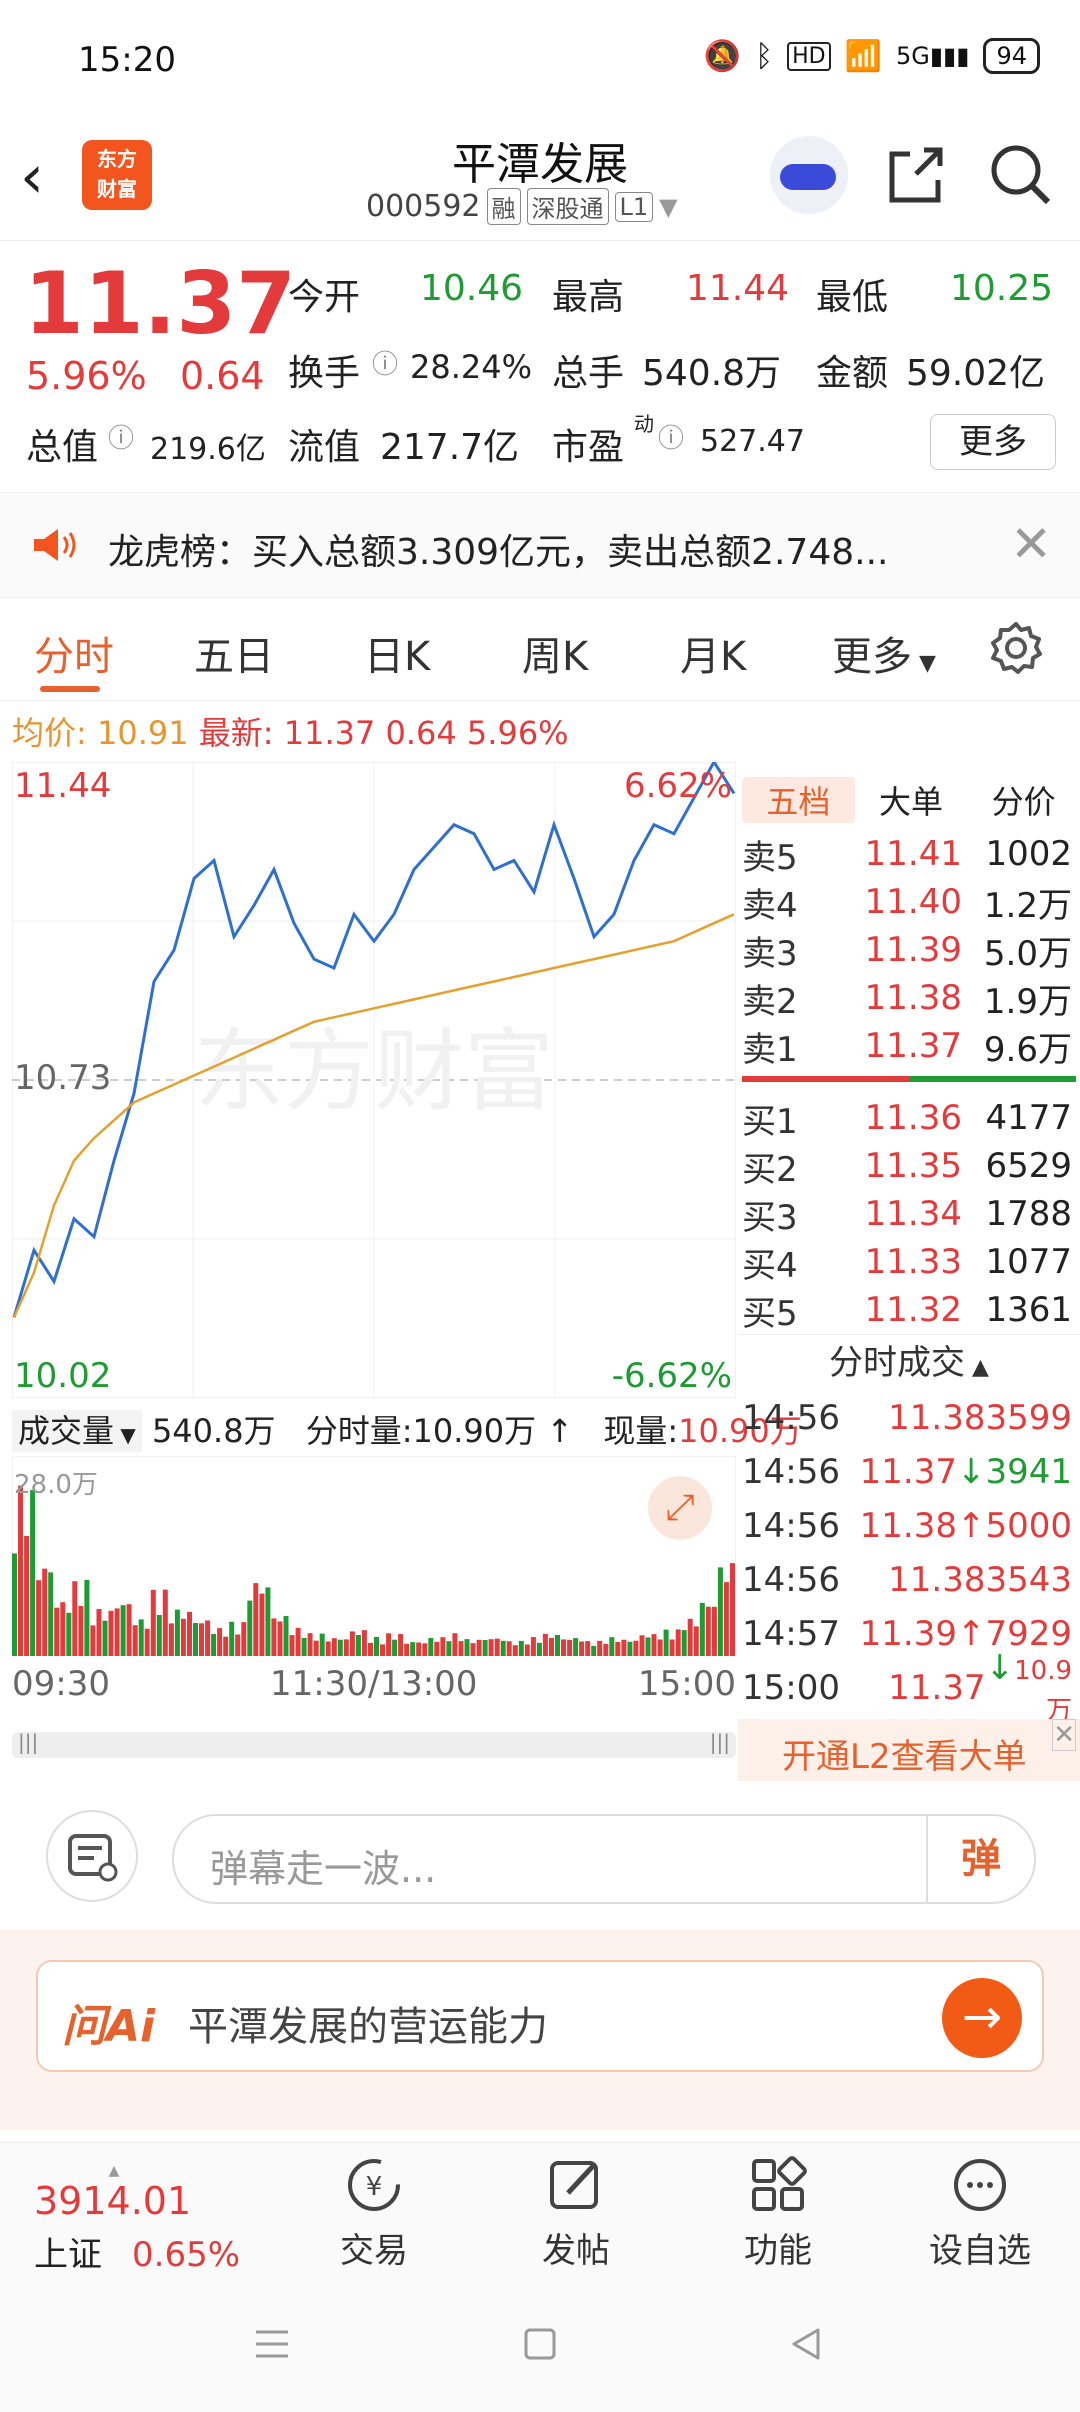 This screenshot has height=2412, width=1080. What do you see at coordinates (884, 657) in the screenshot?
I see `tab-more: 更多 ▼` at bounding box center [884, 657].